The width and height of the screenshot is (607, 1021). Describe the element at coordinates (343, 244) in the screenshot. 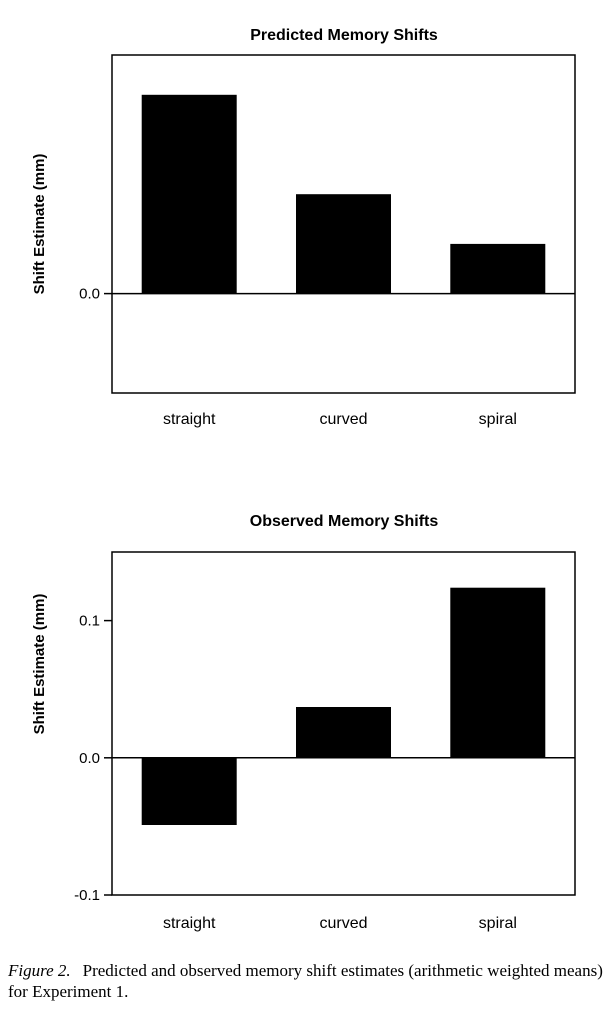

I see `predicted-bar-curved` at that location.